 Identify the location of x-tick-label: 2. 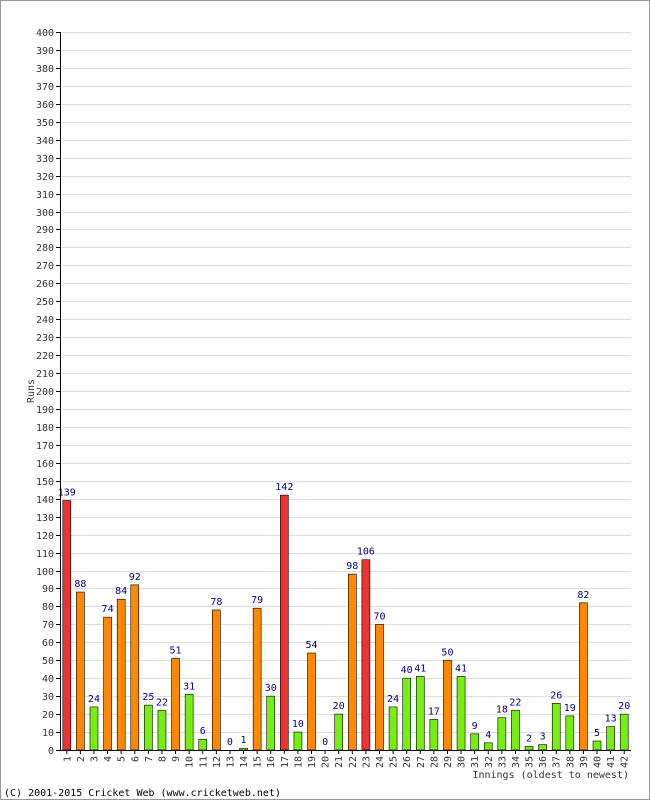
(81, 759).